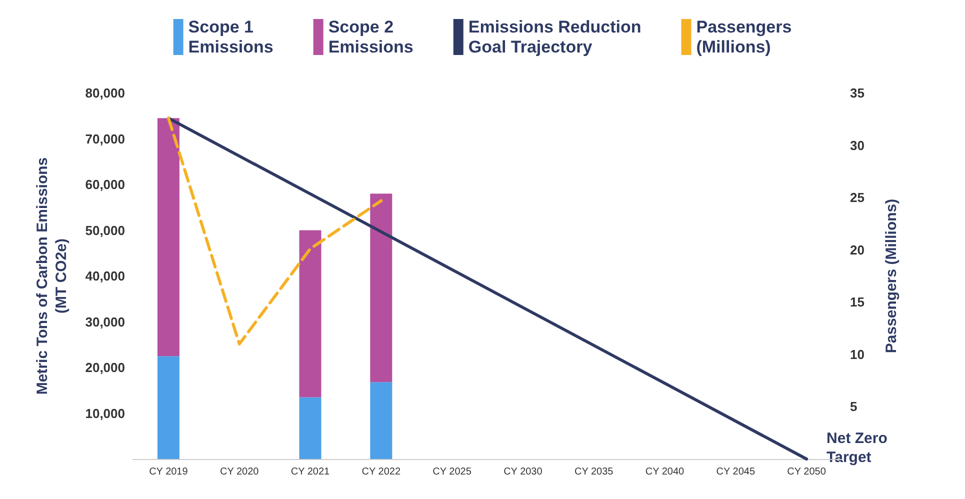  I want to click on x-tick-label: CY 2040, so click(665, 472).